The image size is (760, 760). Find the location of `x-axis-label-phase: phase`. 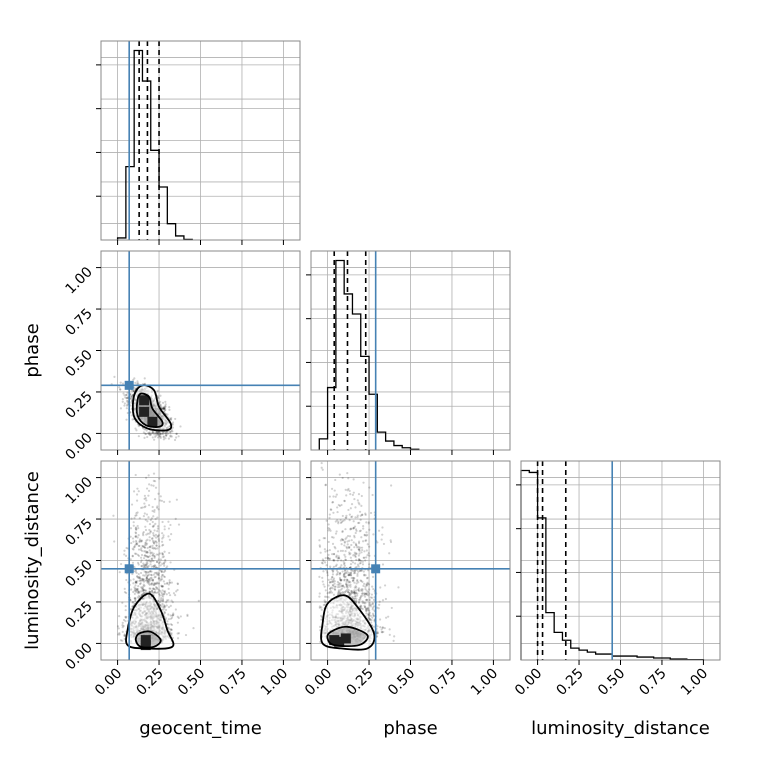

x-axis-label-phase: phase is located at coordinates (410, 728).